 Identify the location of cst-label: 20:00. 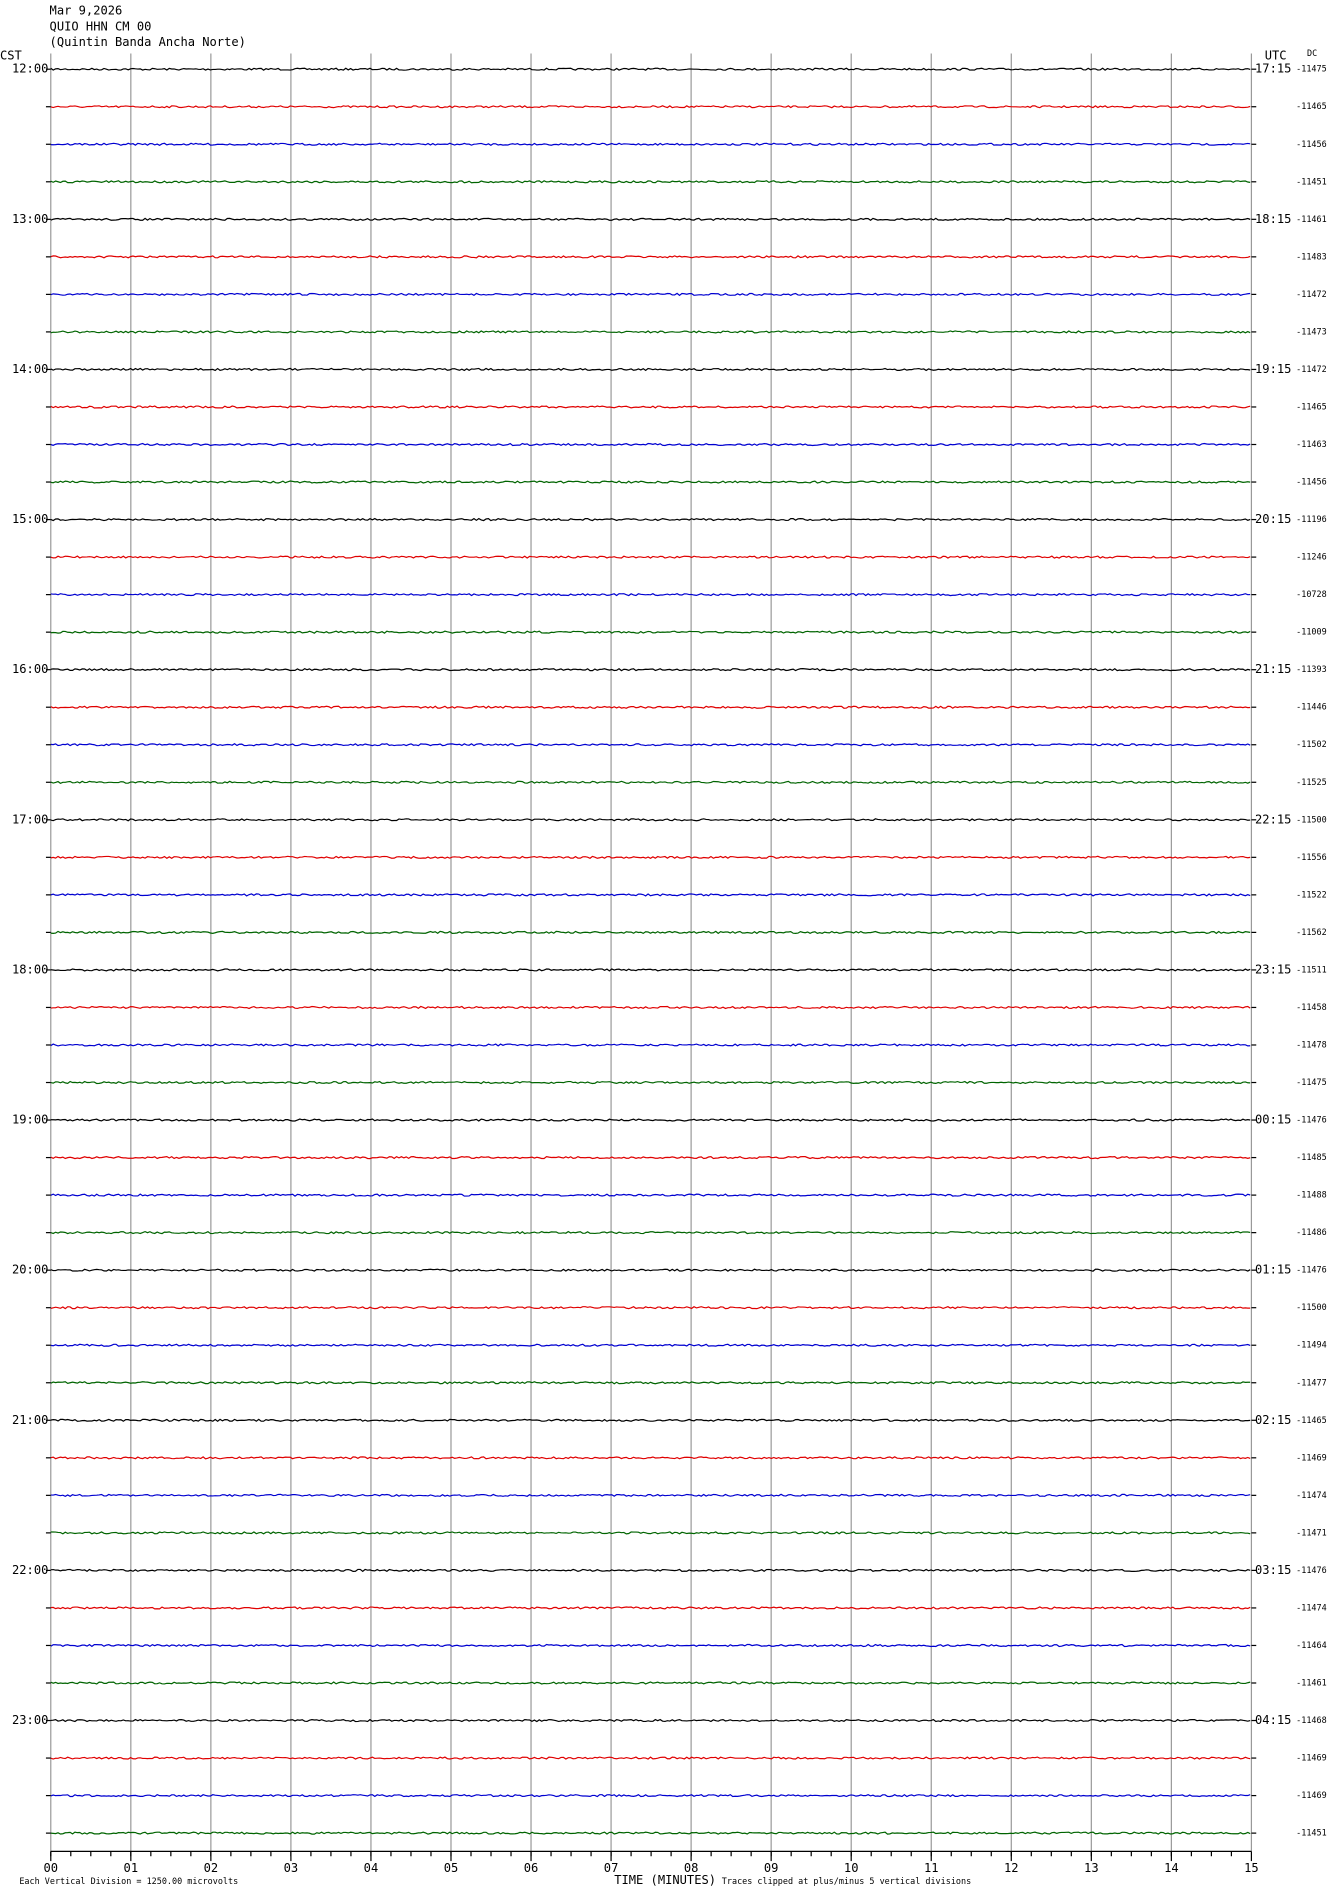
(30, 1270).